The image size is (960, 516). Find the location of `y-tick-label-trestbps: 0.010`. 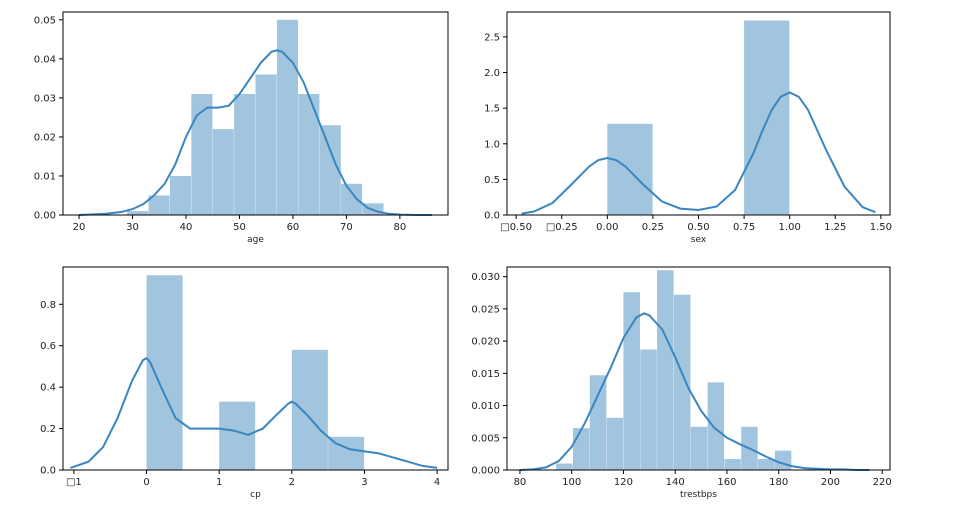

y-tick-label-trestbps: 0.010 is located at coordinates (485, 406).